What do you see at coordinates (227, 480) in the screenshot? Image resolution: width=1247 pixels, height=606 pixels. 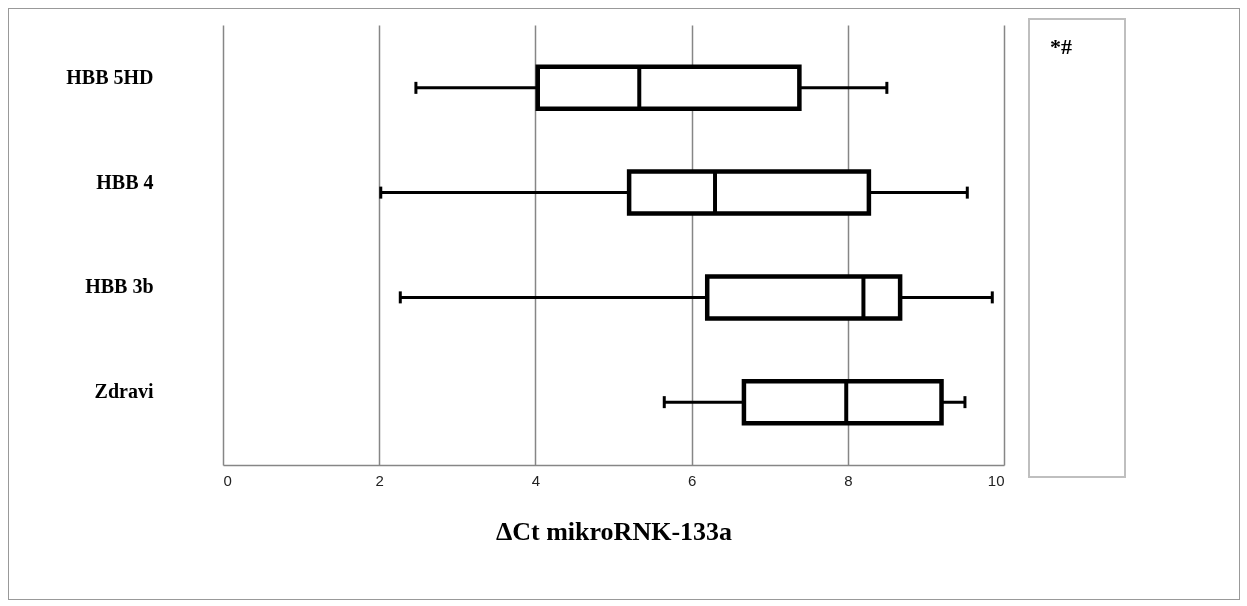 I see `x-tick-label: 0` at bounding box center [227, 480].